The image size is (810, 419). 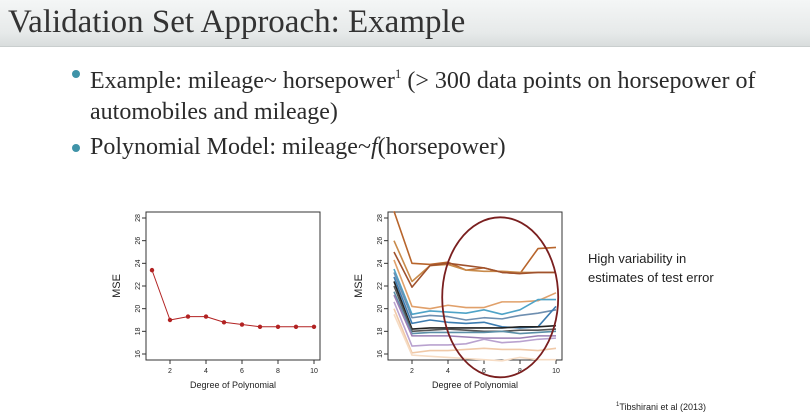 I want to click on title-band: Validation Set Approach: Example, so click(x=405, y=23).